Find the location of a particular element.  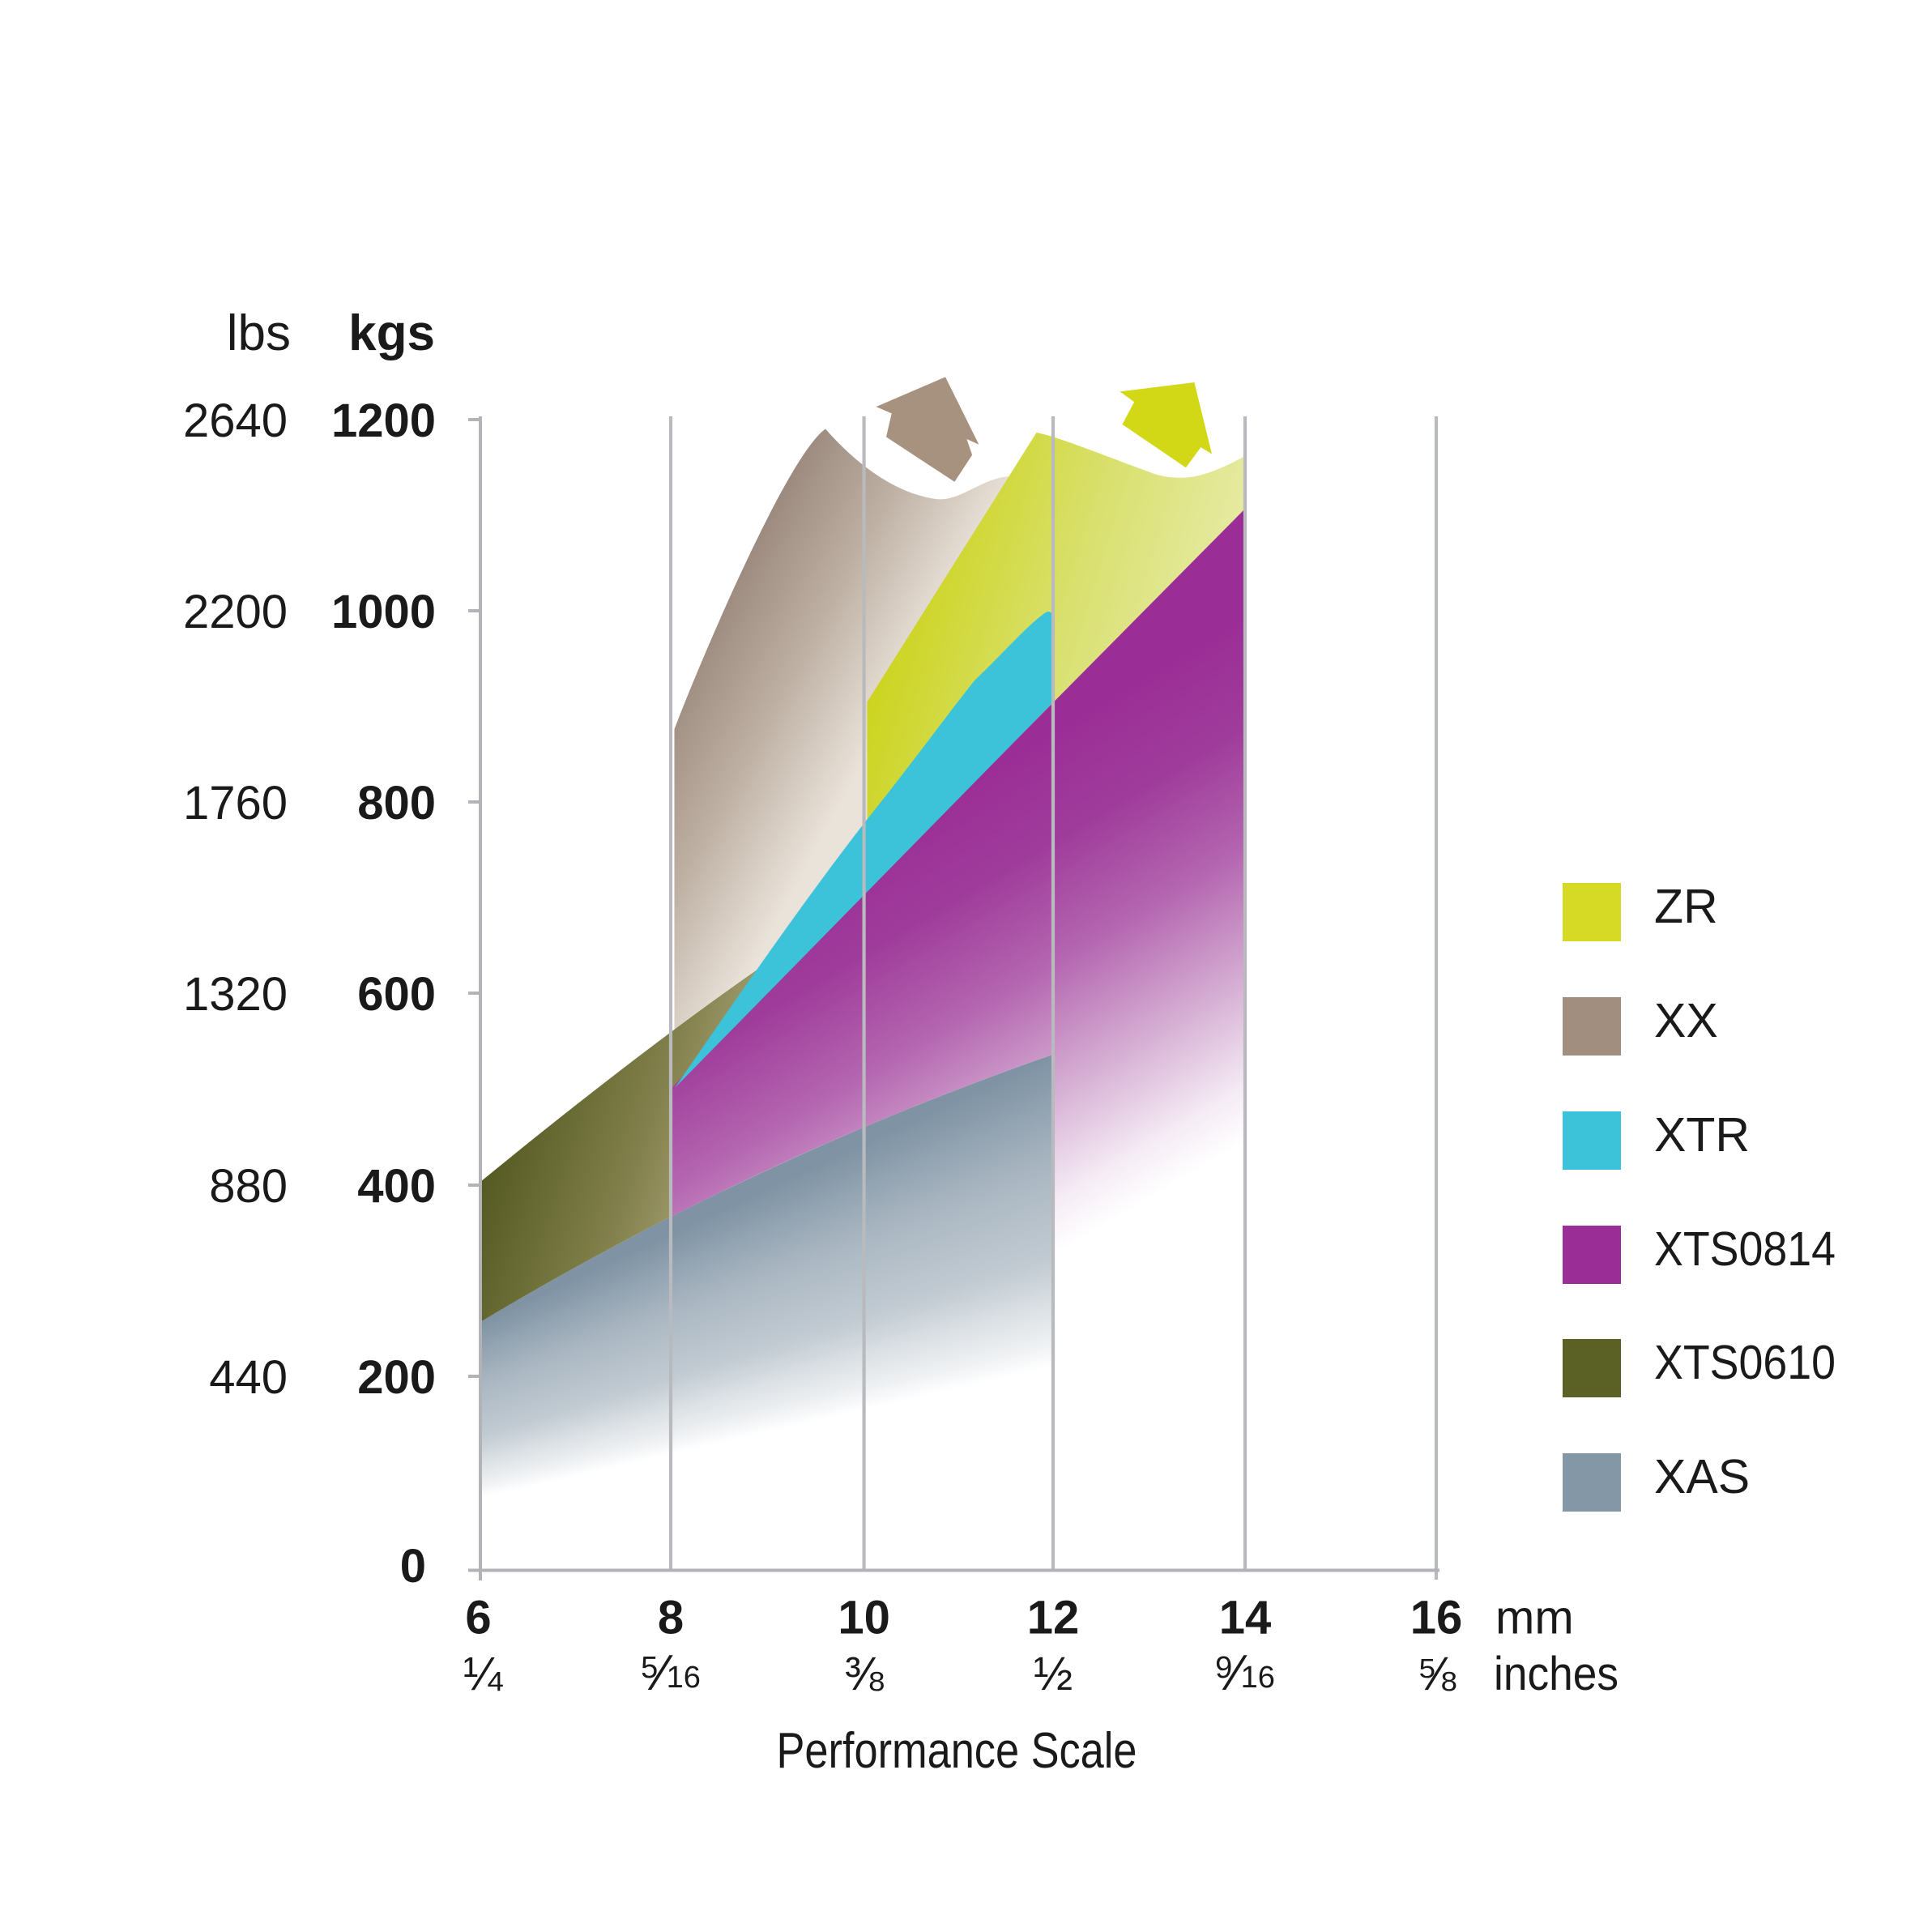

svg-text: 1200 is located at coordinates (383, 421).